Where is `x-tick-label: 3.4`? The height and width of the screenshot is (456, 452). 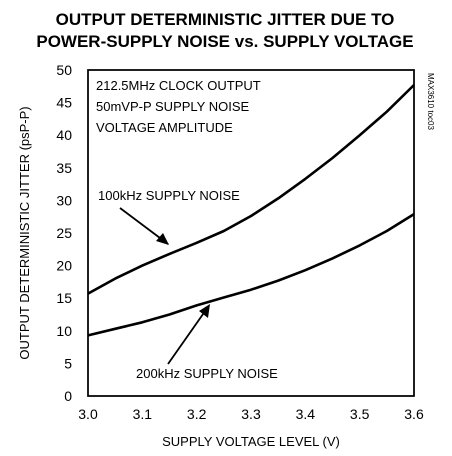
x-tick-label: 3.4 is located at coordinates (306, 414).